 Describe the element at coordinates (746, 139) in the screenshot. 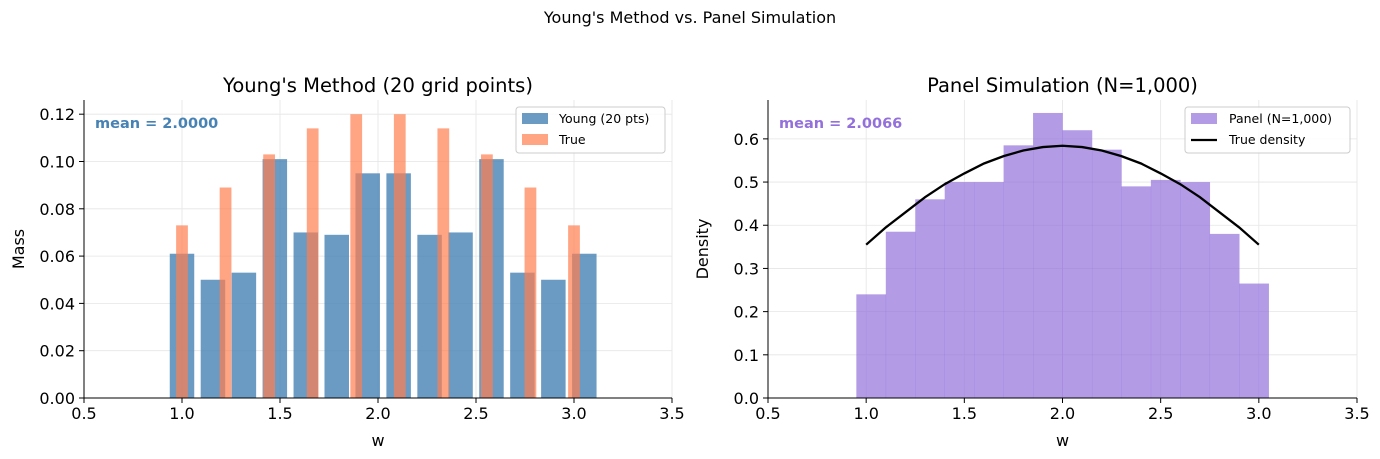

I see `panel-y-tick-label: 0.6` at that location.